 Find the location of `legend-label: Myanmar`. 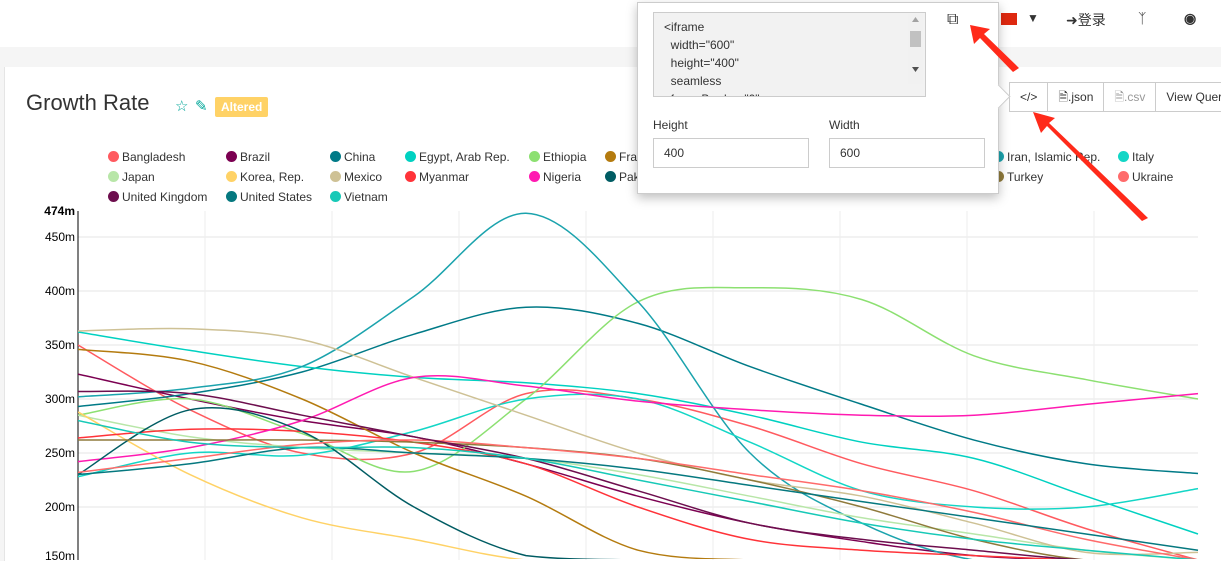

legend-label: Myanmar is located at coordinates (444, 177).